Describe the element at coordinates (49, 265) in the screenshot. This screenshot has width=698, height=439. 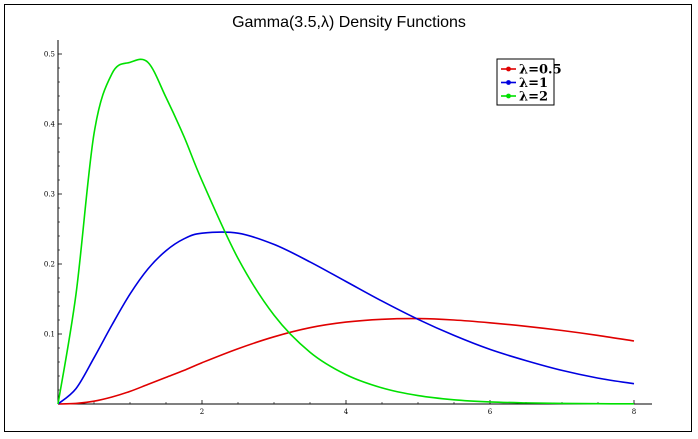
I see `y-tick-label: 0.2` at that location.